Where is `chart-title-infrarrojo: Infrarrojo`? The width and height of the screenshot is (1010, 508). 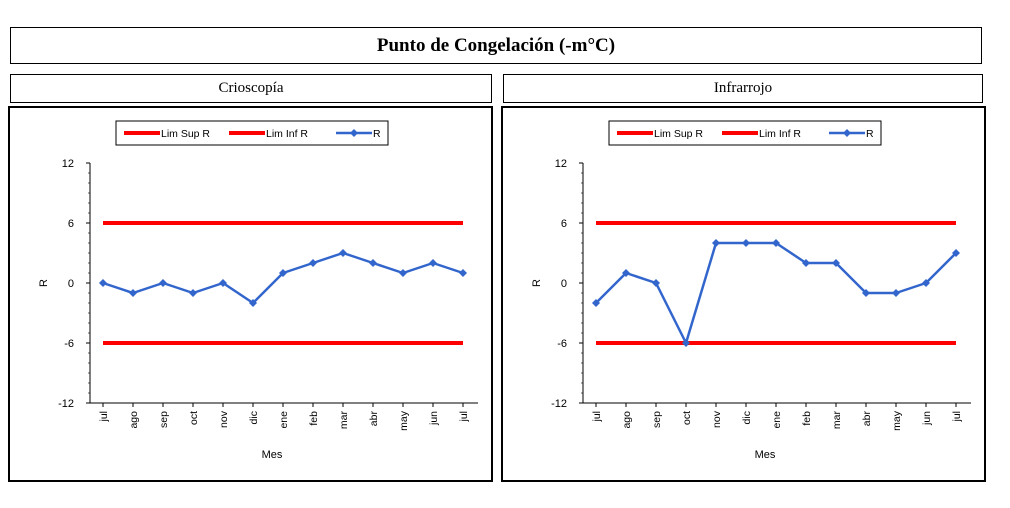
chart-title-infrarrojo: Infrarrojo is located at coordinates (743, 88).